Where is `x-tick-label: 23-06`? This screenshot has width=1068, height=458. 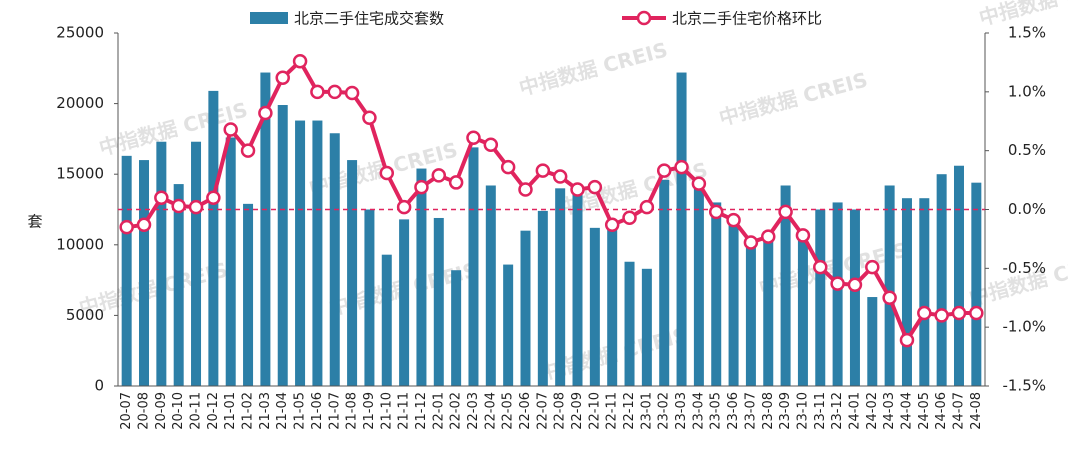 x-tick-label: 23-06 is located at coordinates (733, 411).